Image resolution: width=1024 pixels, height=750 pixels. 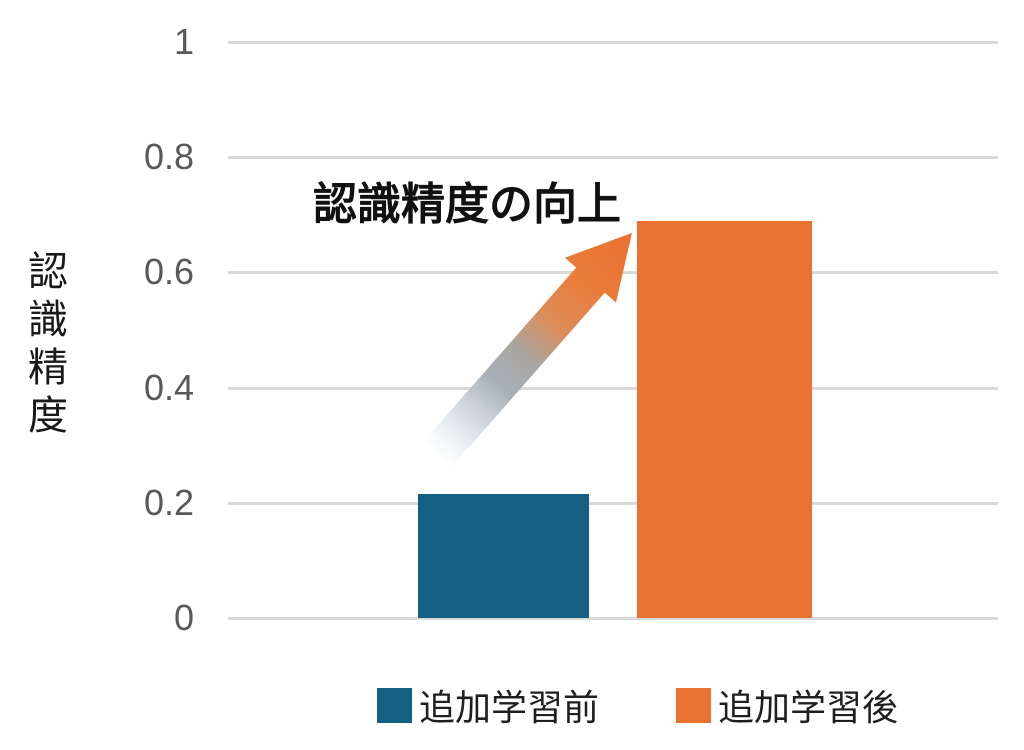 What do you see at coordinates (168, 272) in the screenshot?
I see `y-tick-label-0.6: 0.6` at bounding box center [168, 272].